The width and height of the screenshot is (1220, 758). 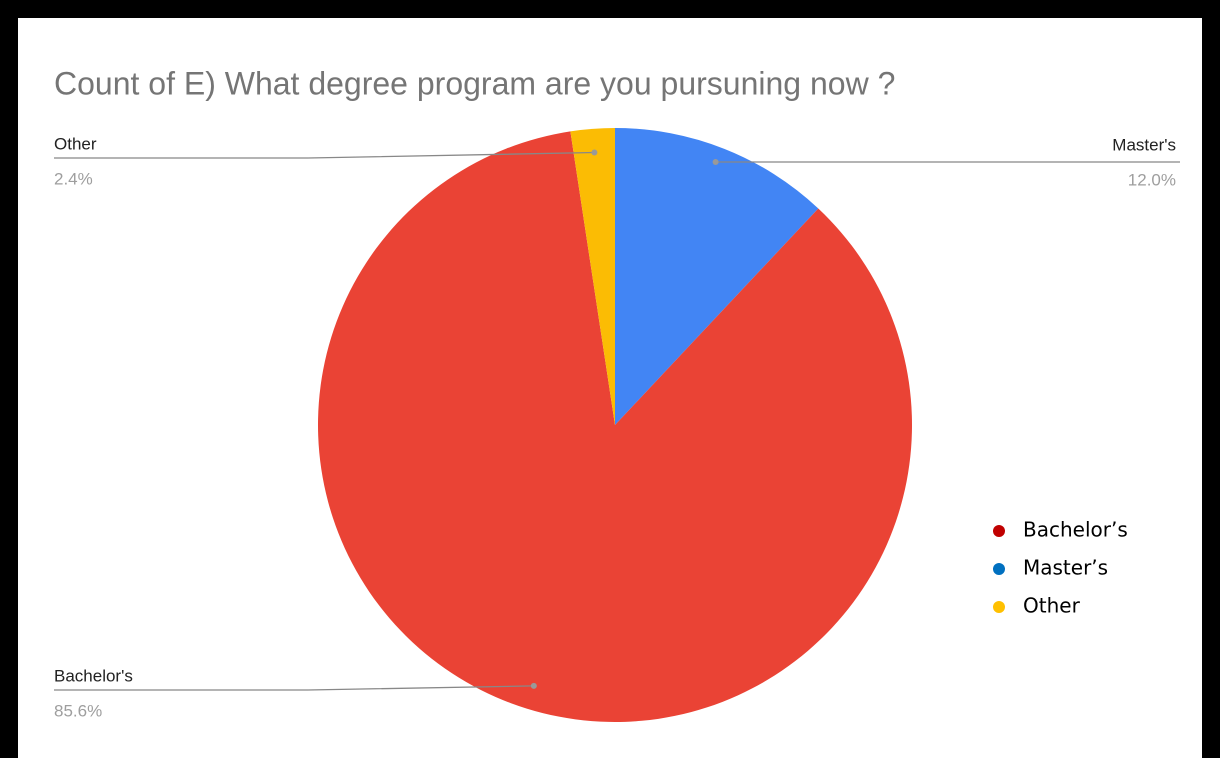 I want to click on slice-value-label: 12.0%, so click(x=1152, y=179).